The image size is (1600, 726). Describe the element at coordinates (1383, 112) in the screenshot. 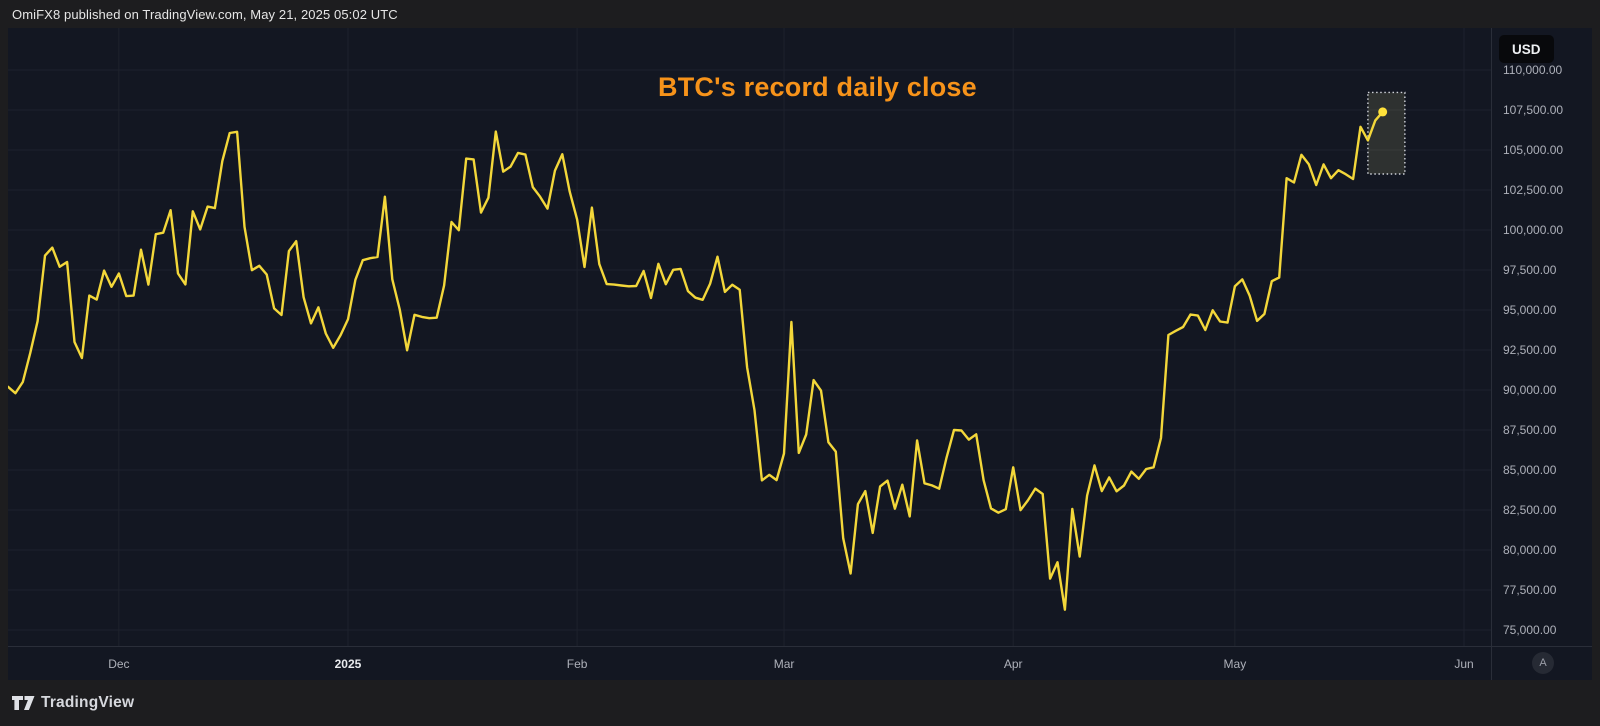

I see `last-close-marker` at that location.